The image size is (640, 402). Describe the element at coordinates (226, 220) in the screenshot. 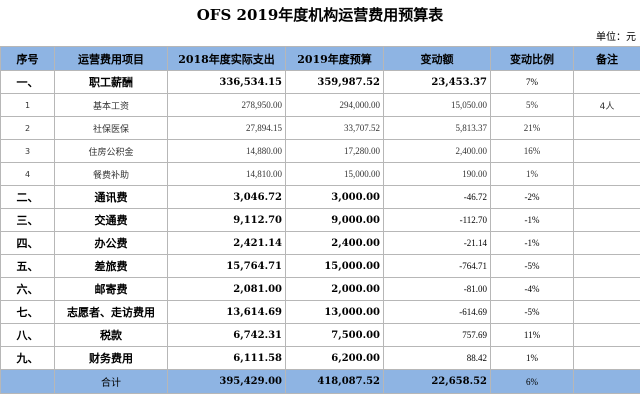

I see `cell-actual-2018: 9,112.70` at that location.